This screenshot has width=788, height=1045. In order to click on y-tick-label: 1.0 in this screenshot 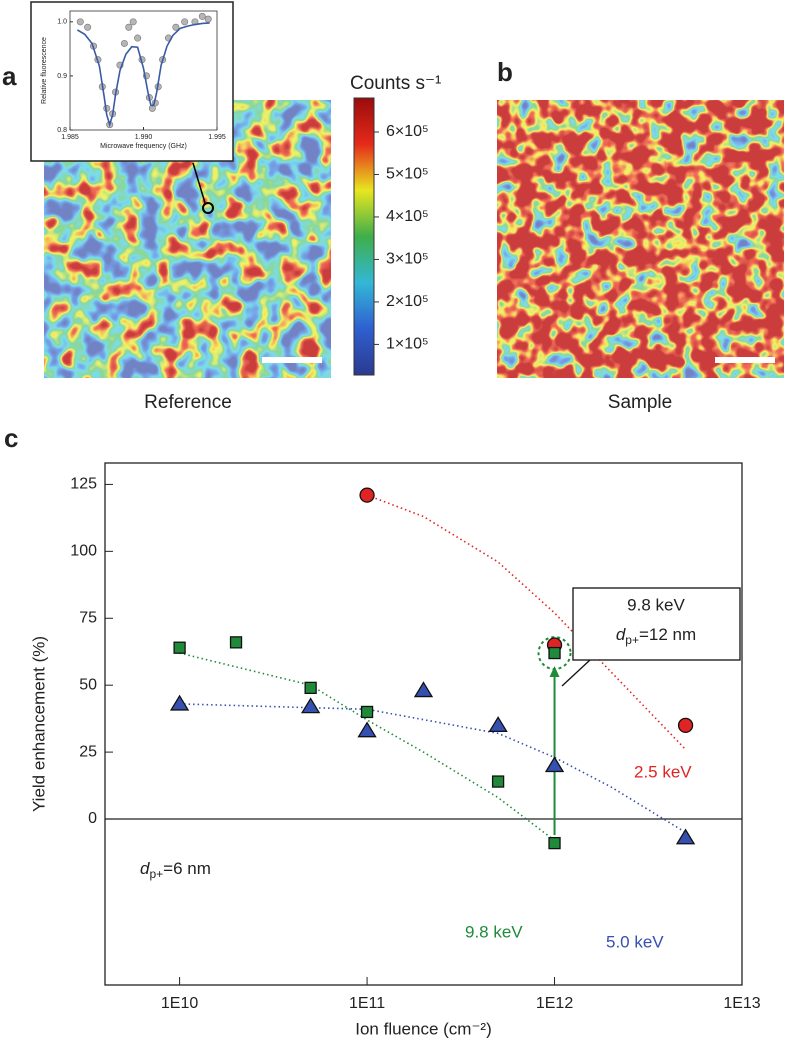, I will do `click(62, 22)`.